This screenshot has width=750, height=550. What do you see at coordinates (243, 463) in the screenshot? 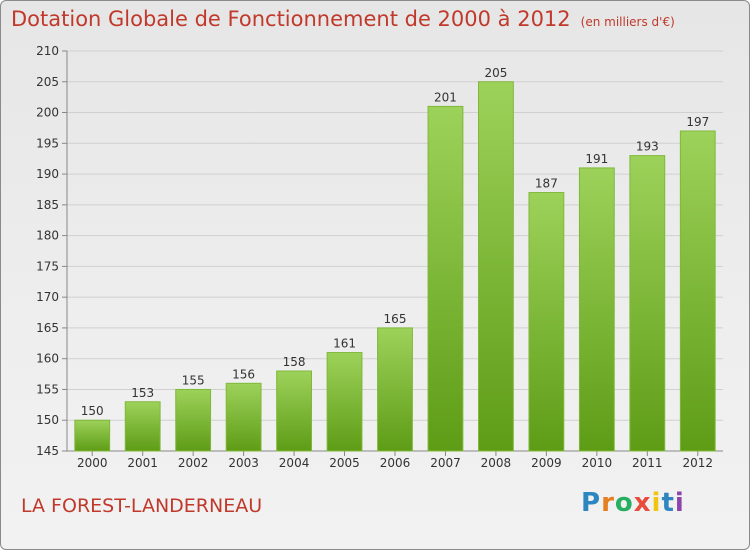
I see `x-tick-label-2003: 2003` at bounding box center [243, 463].